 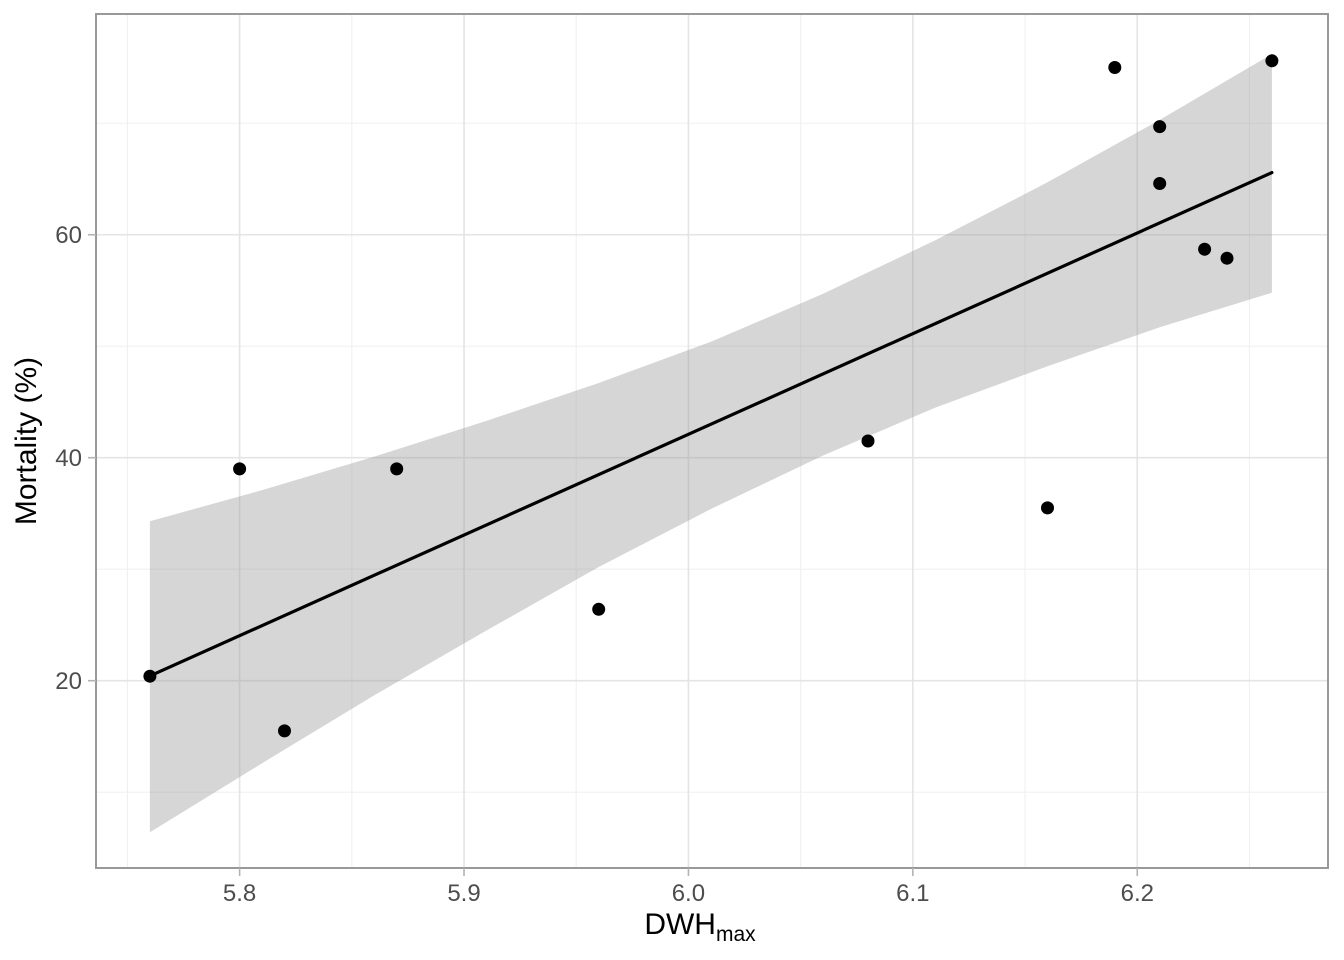 I want to click on y-tick-label: 60, so click(x=68, y=235).